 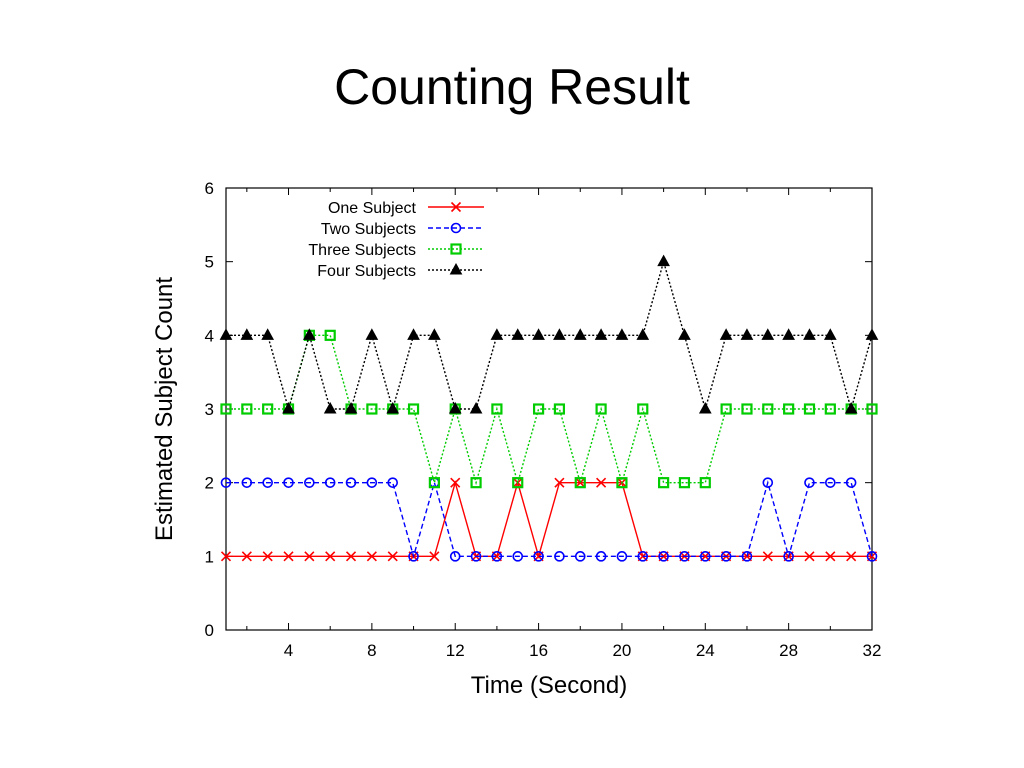 I want to click on slide-title: Counting Result, so click(x=512, y=87).